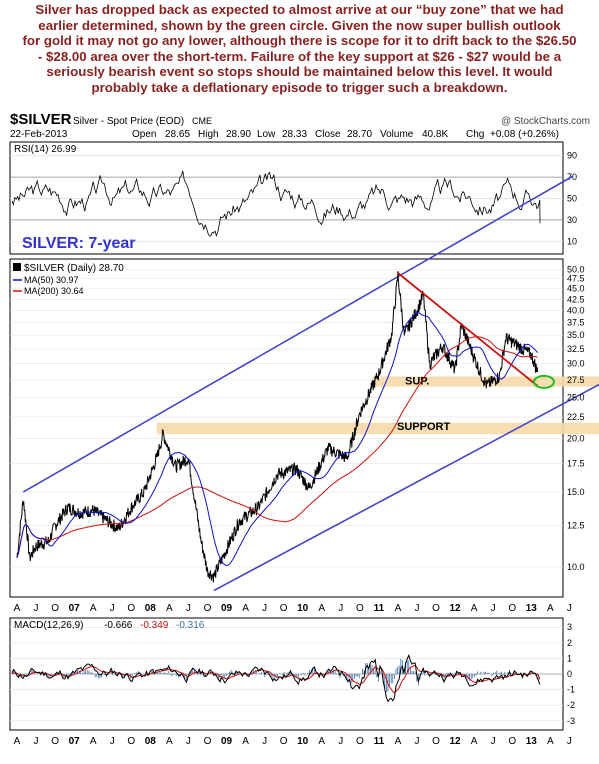  Describe the element at coordinates (576, 279) in the screenshot. I see `price-tick-label: 47.5` at that location.